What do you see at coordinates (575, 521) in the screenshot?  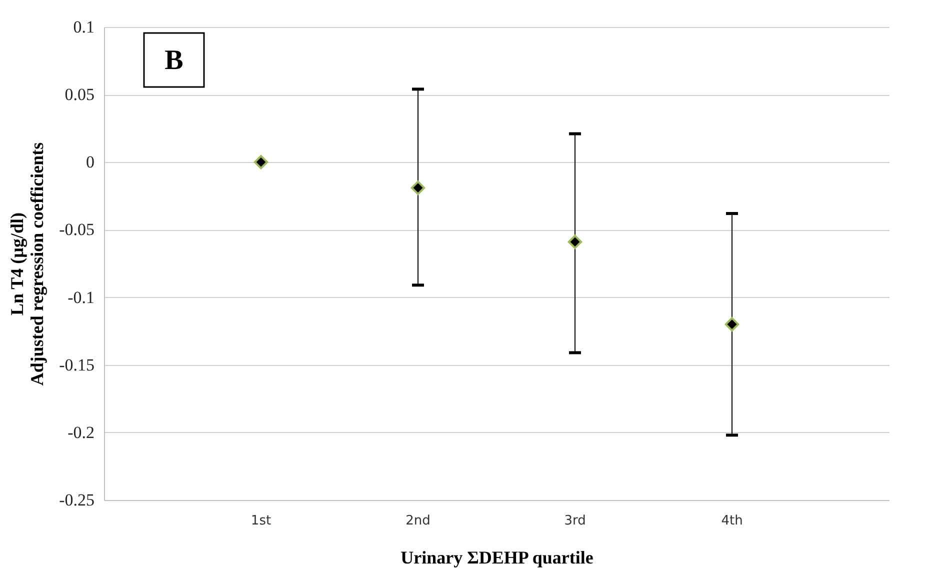 I see `x-tick-label: 3rd` at bounding box center [575, 521].